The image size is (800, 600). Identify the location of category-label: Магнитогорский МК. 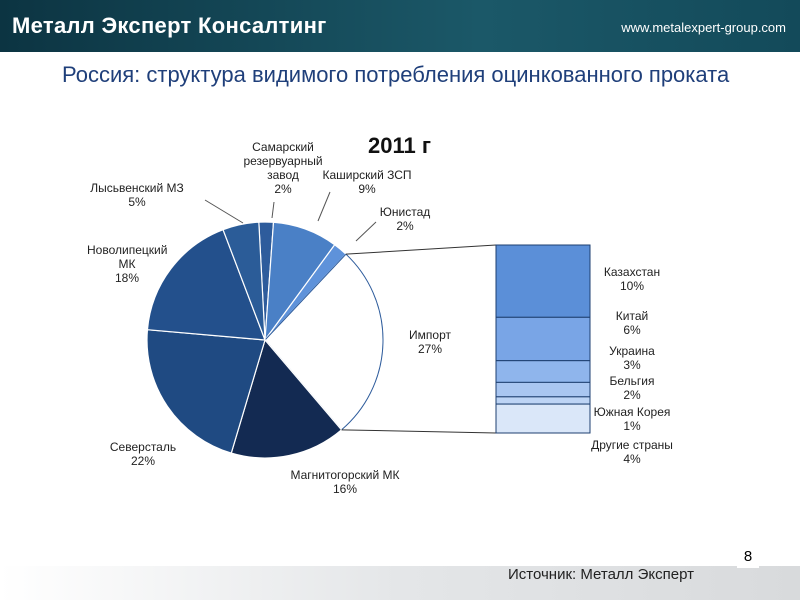
(345, 475).